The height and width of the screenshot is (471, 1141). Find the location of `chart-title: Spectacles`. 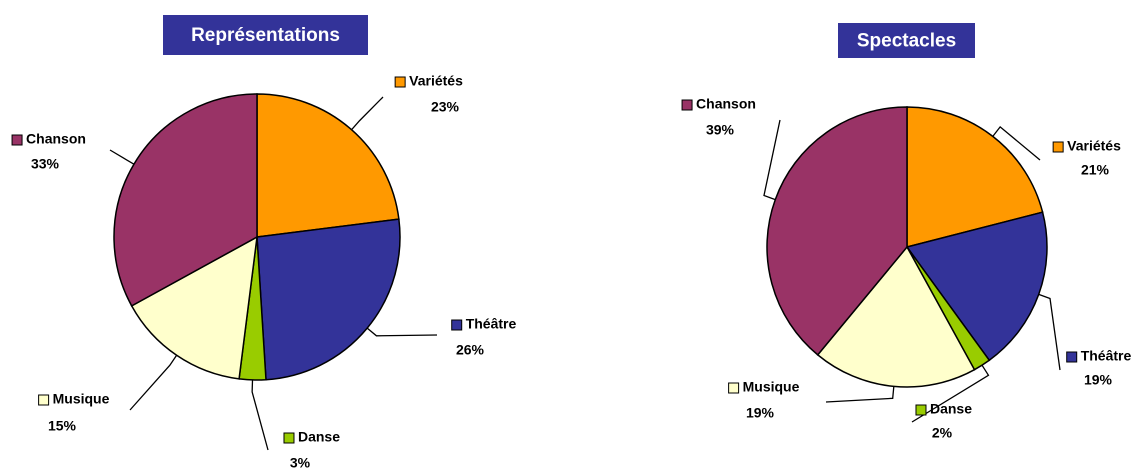

chart-title: Spectacles is located at coordinates (906, 41).